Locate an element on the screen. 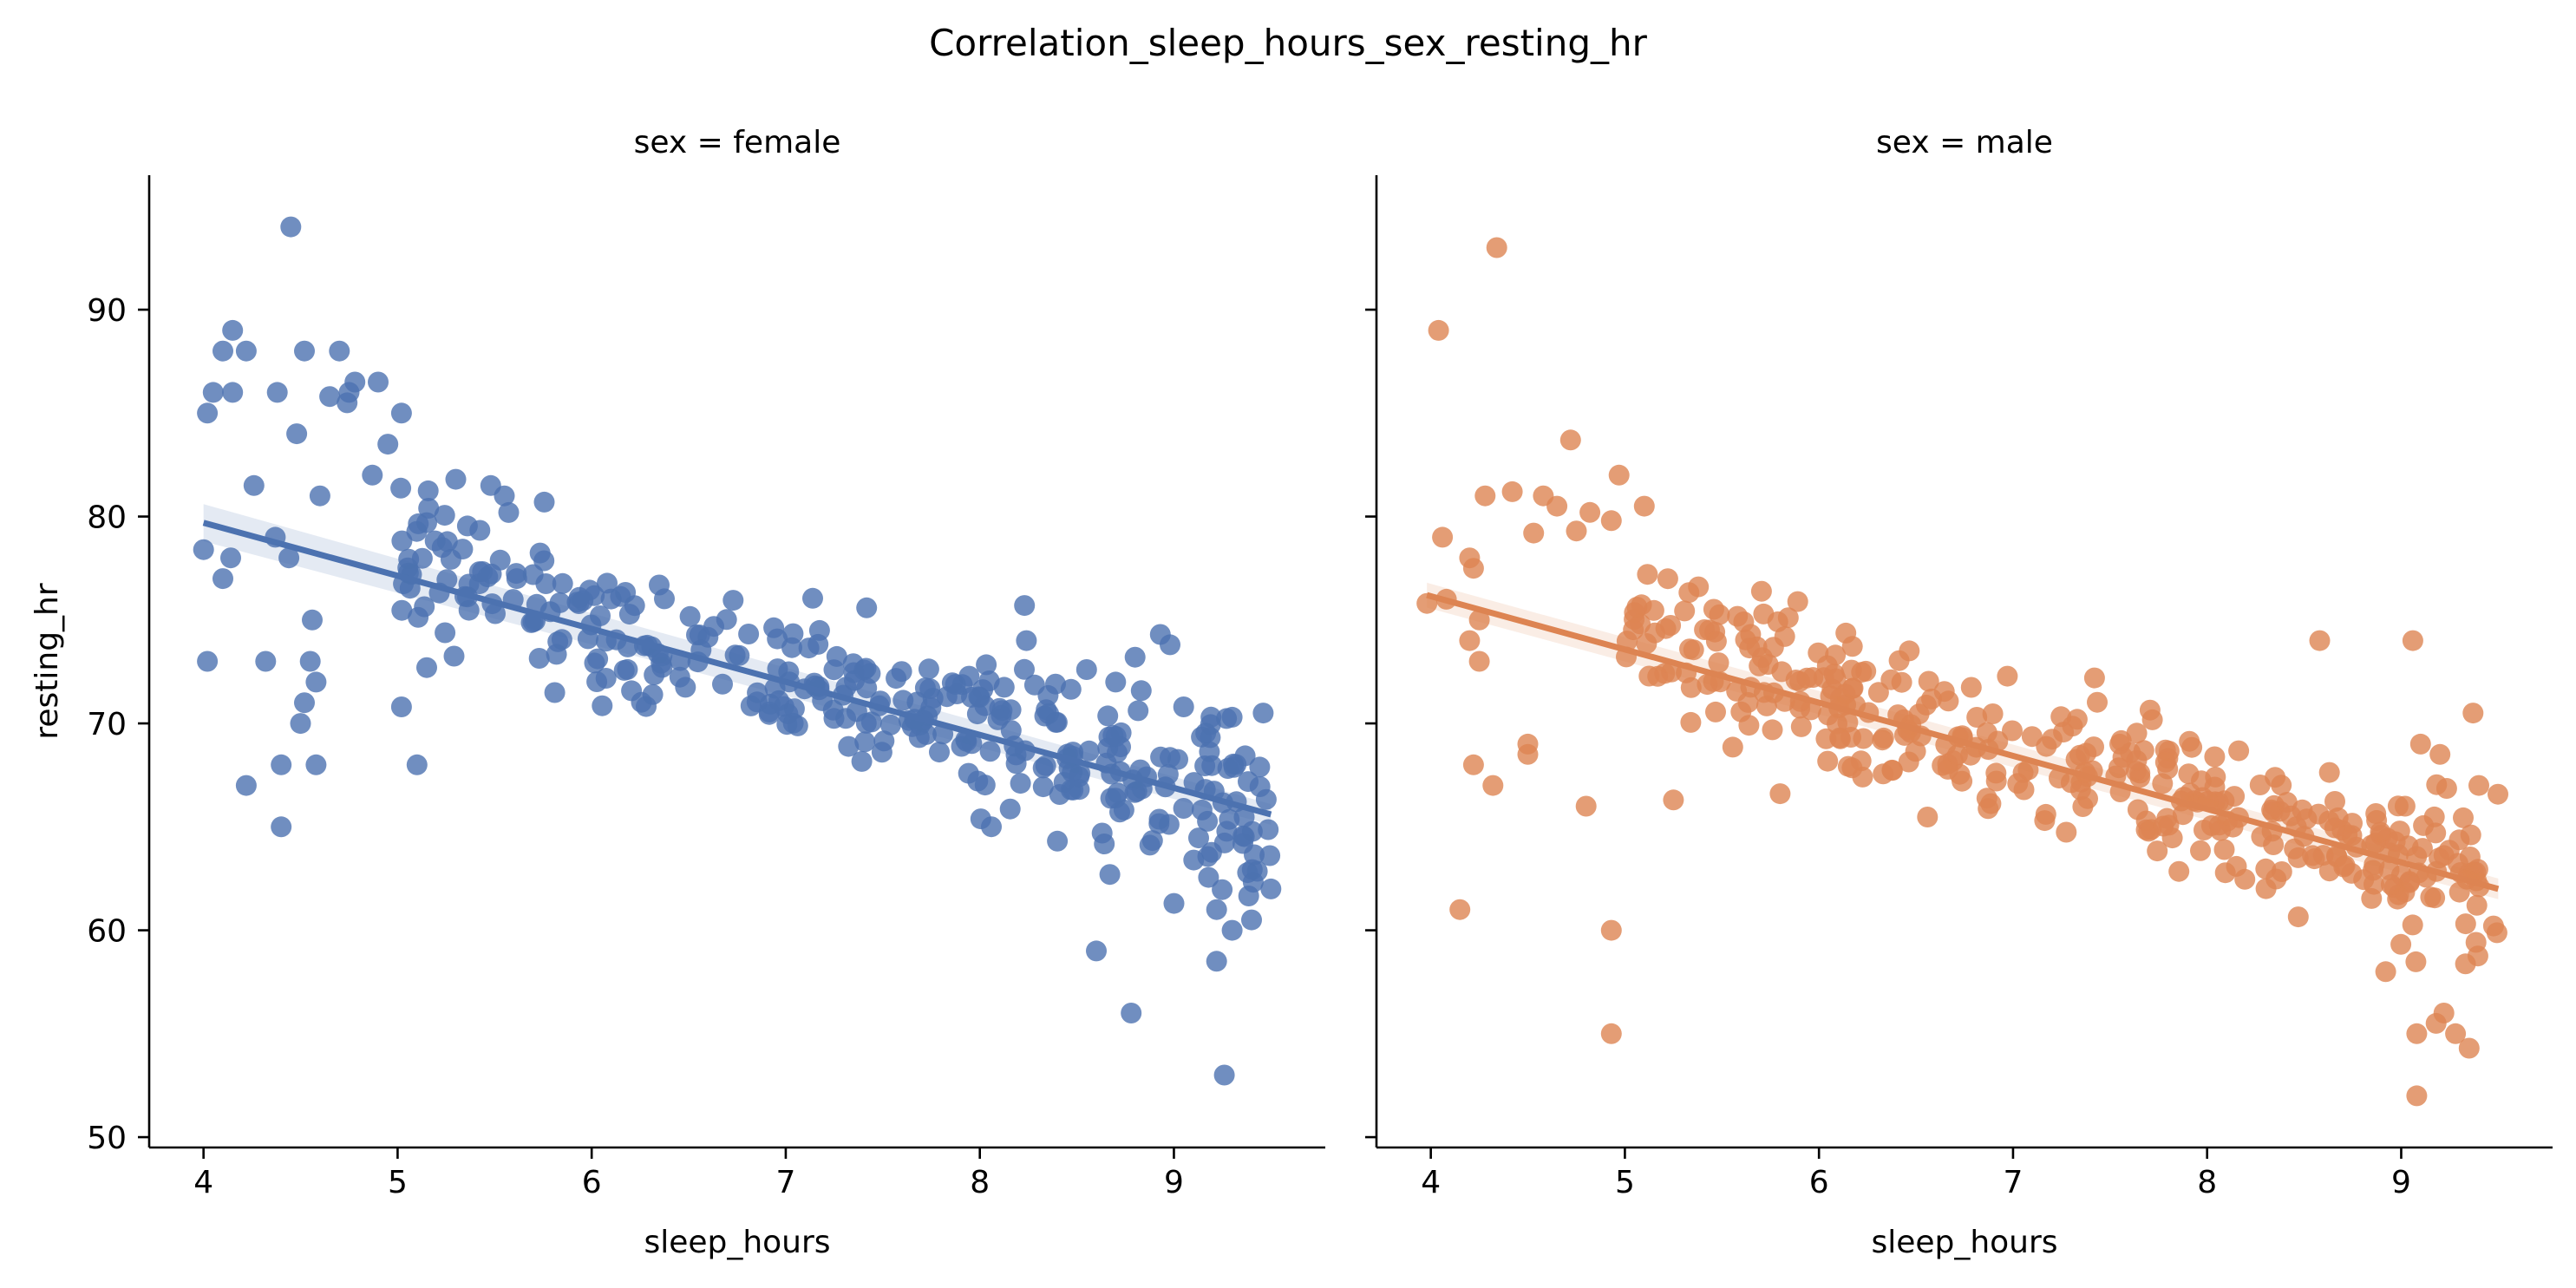 The image size is (2576, 1288). x-tick-label: 9 is located at coordinates (1174, 1182).